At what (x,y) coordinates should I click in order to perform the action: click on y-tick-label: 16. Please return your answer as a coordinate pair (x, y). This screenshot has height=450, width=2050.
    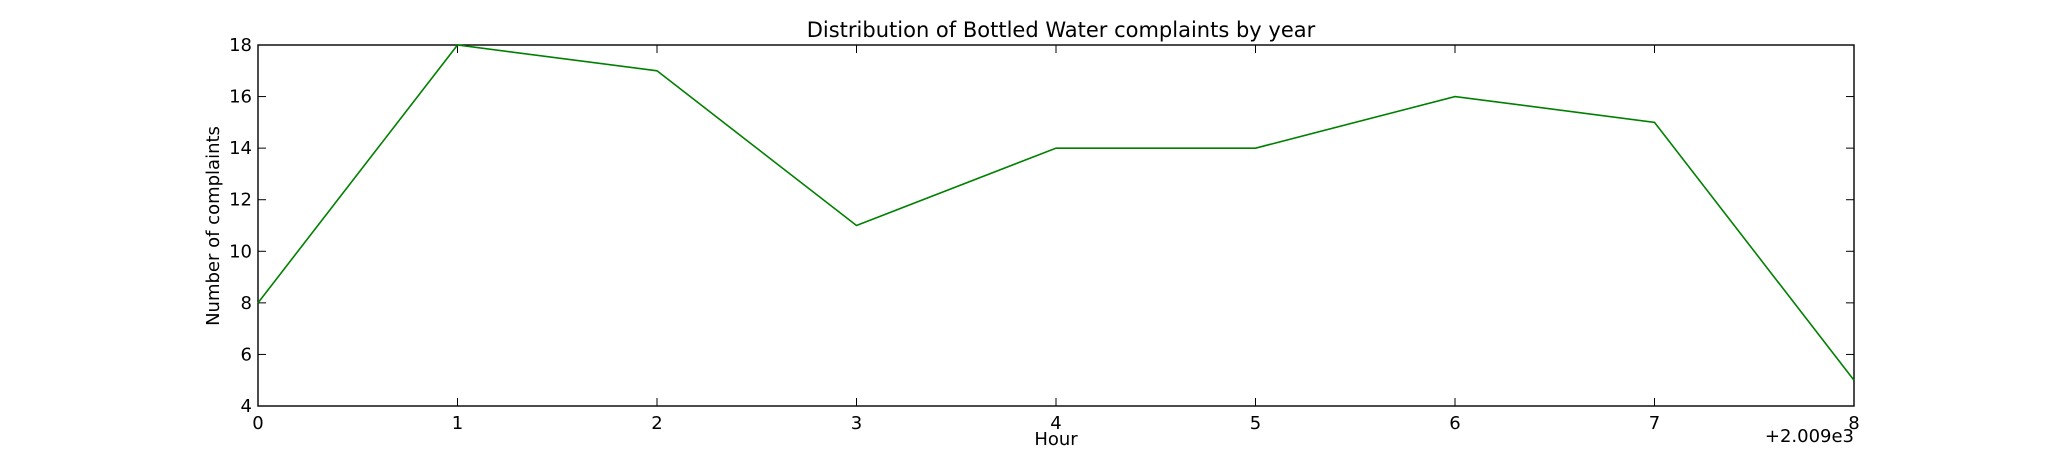
    Looking at the image, I should click on (240, 97).